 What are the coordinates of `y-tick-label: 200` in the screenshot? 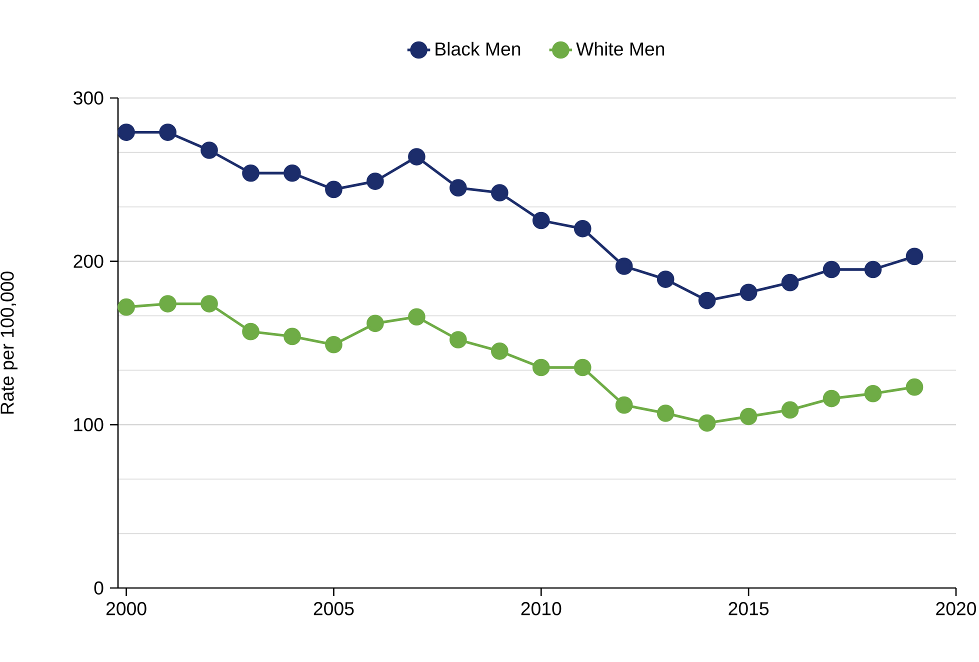 It's located at (89, 261).